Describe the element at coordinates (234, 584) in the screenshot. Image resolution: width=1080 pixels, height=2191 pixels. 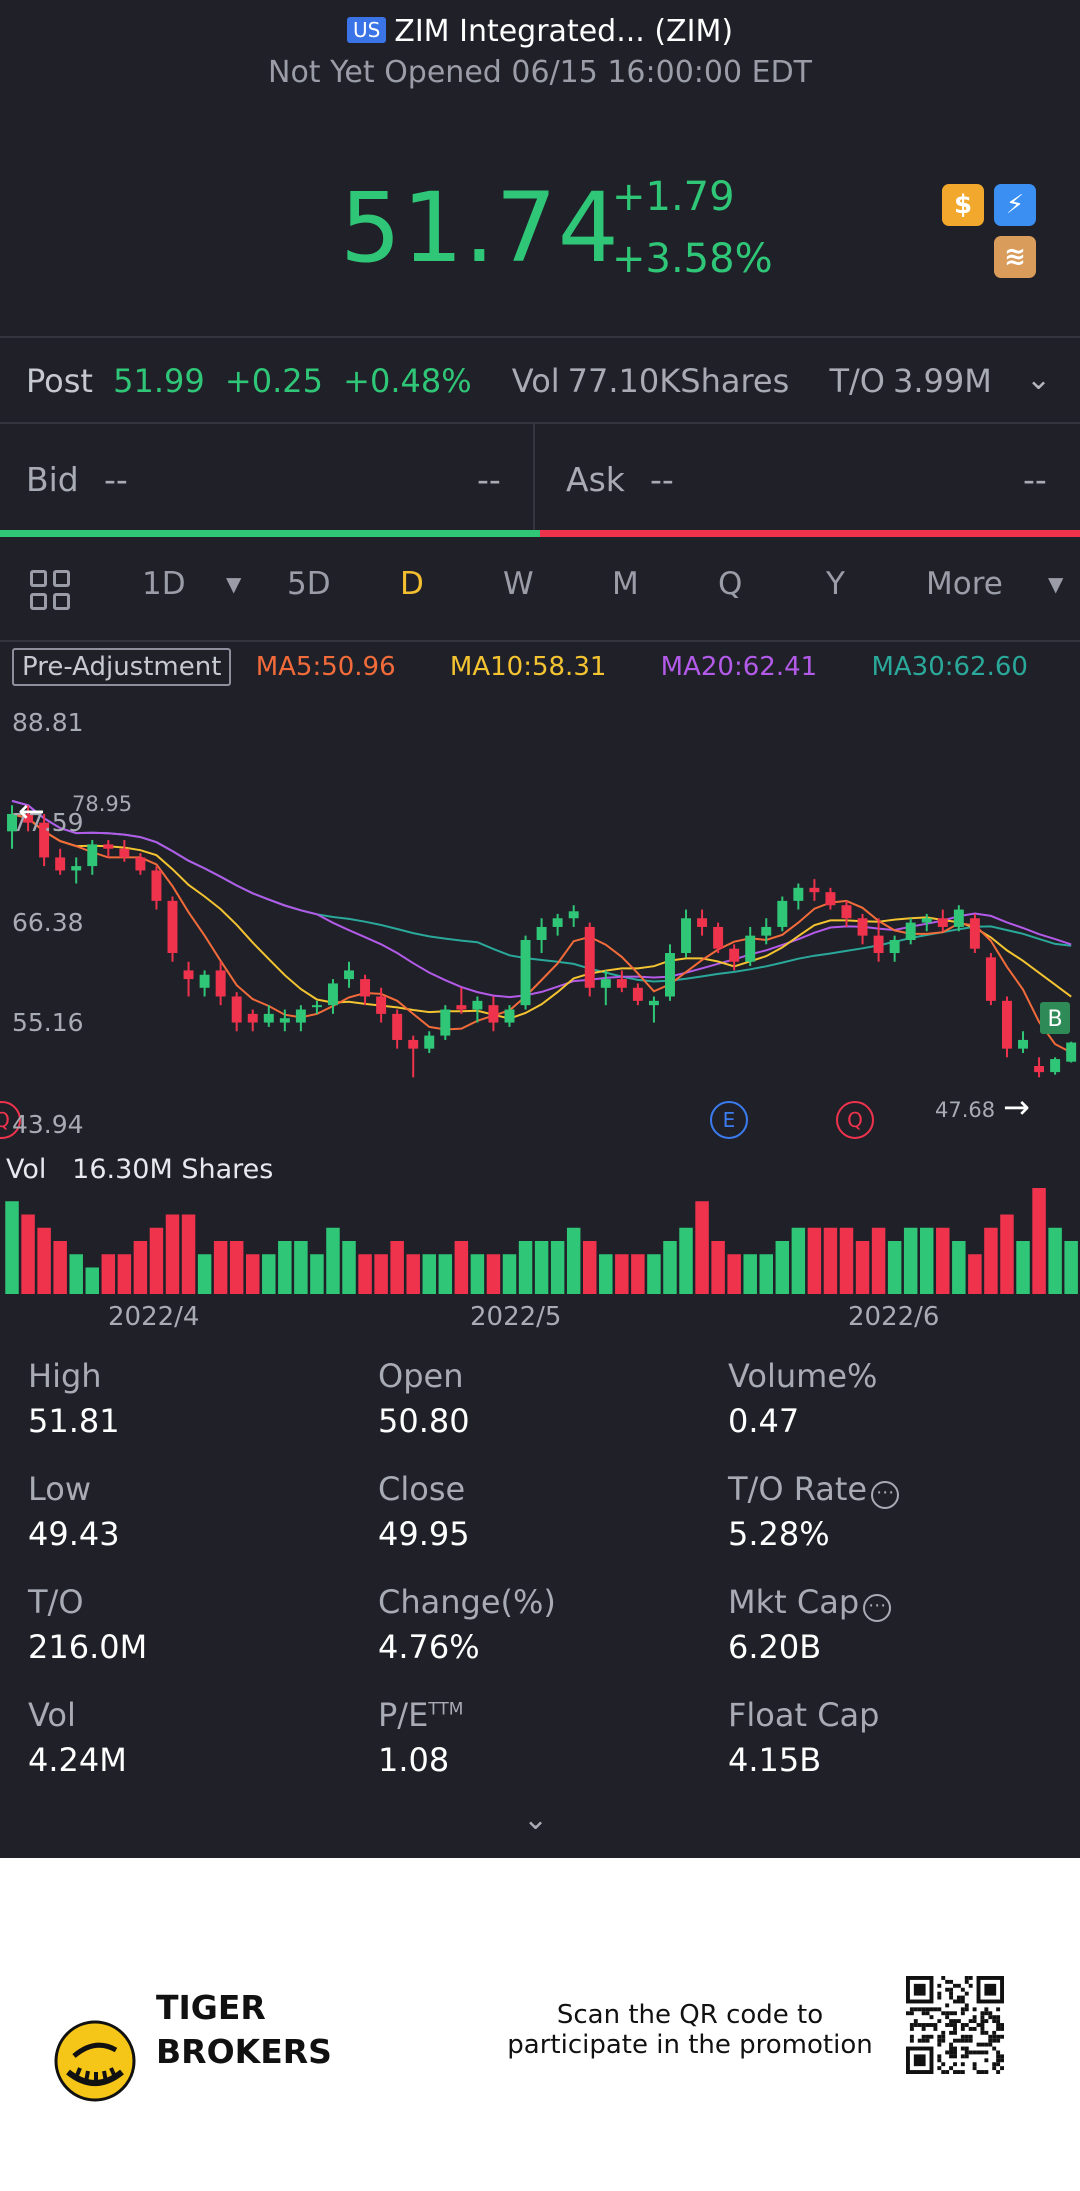
I see `dropdown-triangle-icon: ▼` at that location.